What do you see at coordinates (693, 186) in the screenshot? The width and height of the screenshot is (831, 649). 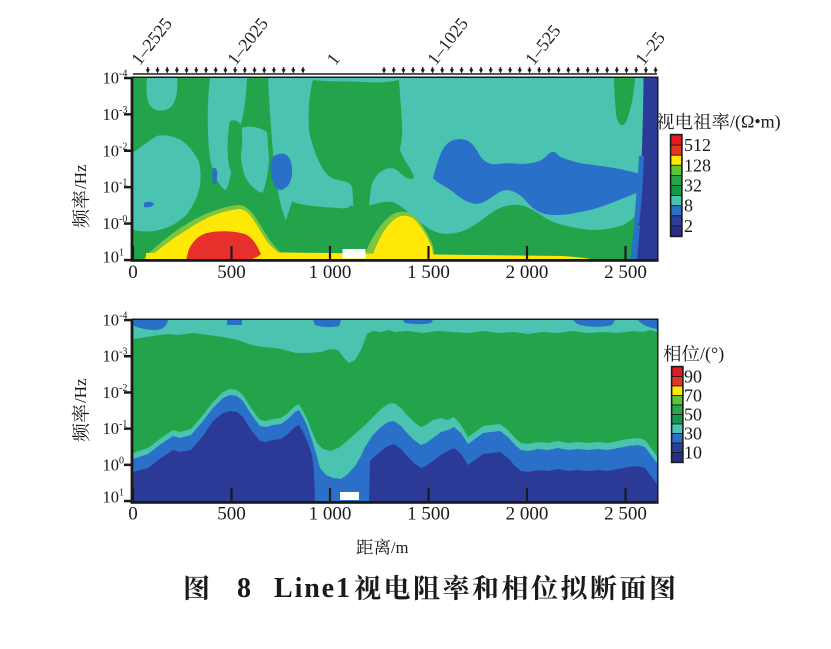 I see `svg-text: 32` at bounding box center [693, 186].